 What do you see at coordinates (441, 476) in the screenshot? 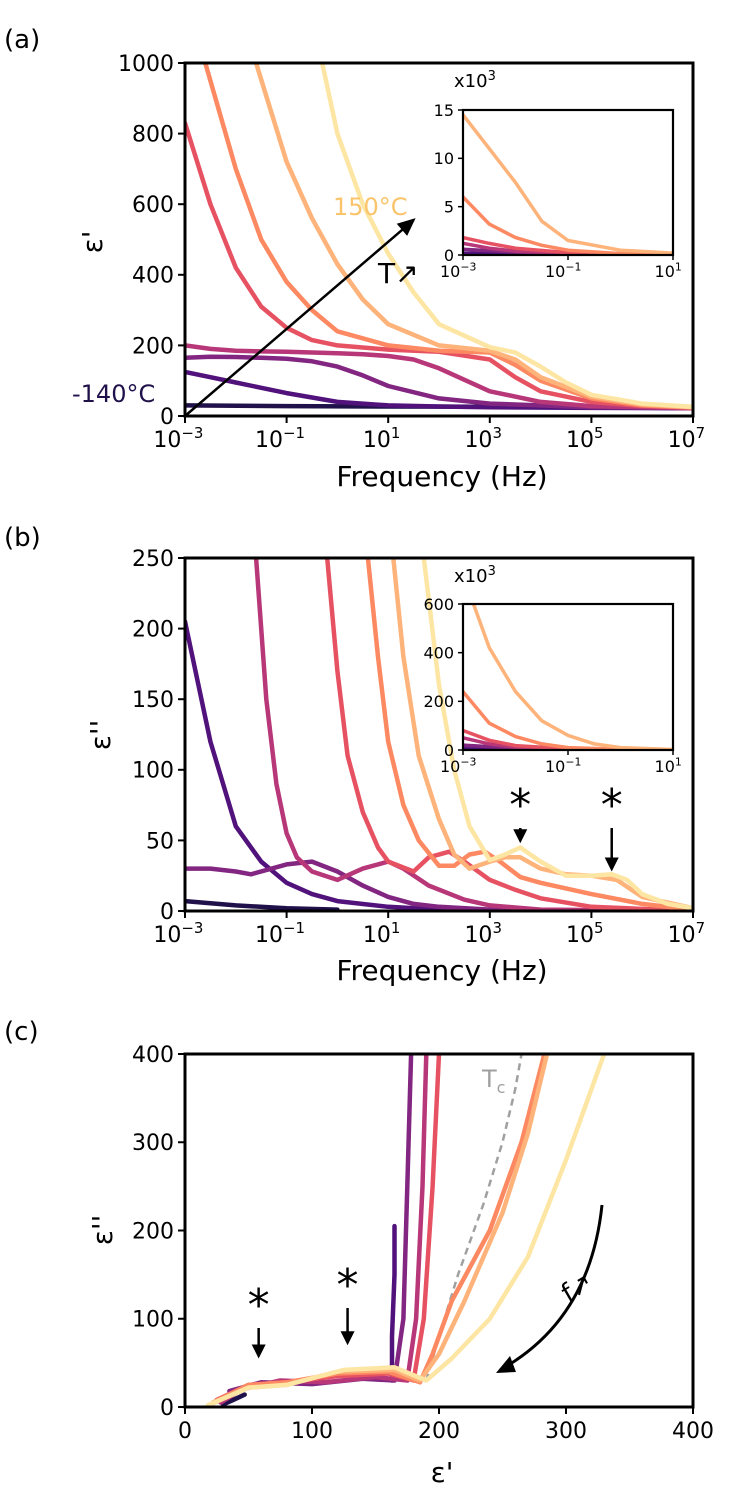
I see `panel-a-xlabel: Frequency (Hz)` at bounding box center [441, 476].